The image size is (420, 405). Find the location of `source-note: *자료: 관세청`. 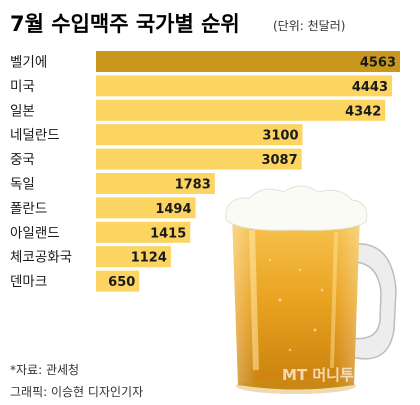

source-note: *자료: 관세청 is located at coordinates (44, 370).